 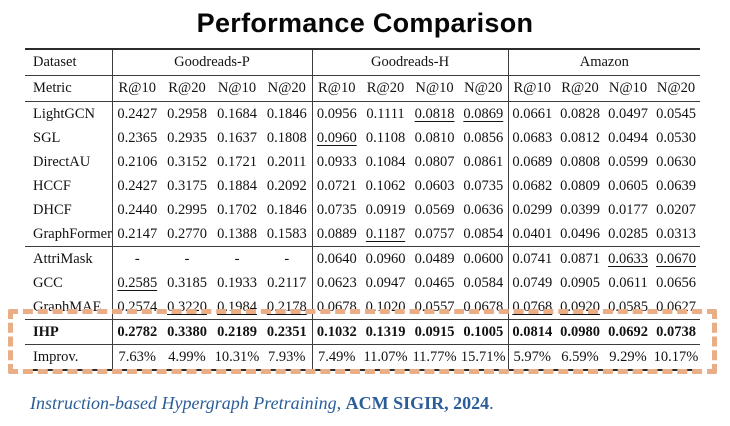 I want to click on metric-value: 0.1721, so click(x=237, y=161).